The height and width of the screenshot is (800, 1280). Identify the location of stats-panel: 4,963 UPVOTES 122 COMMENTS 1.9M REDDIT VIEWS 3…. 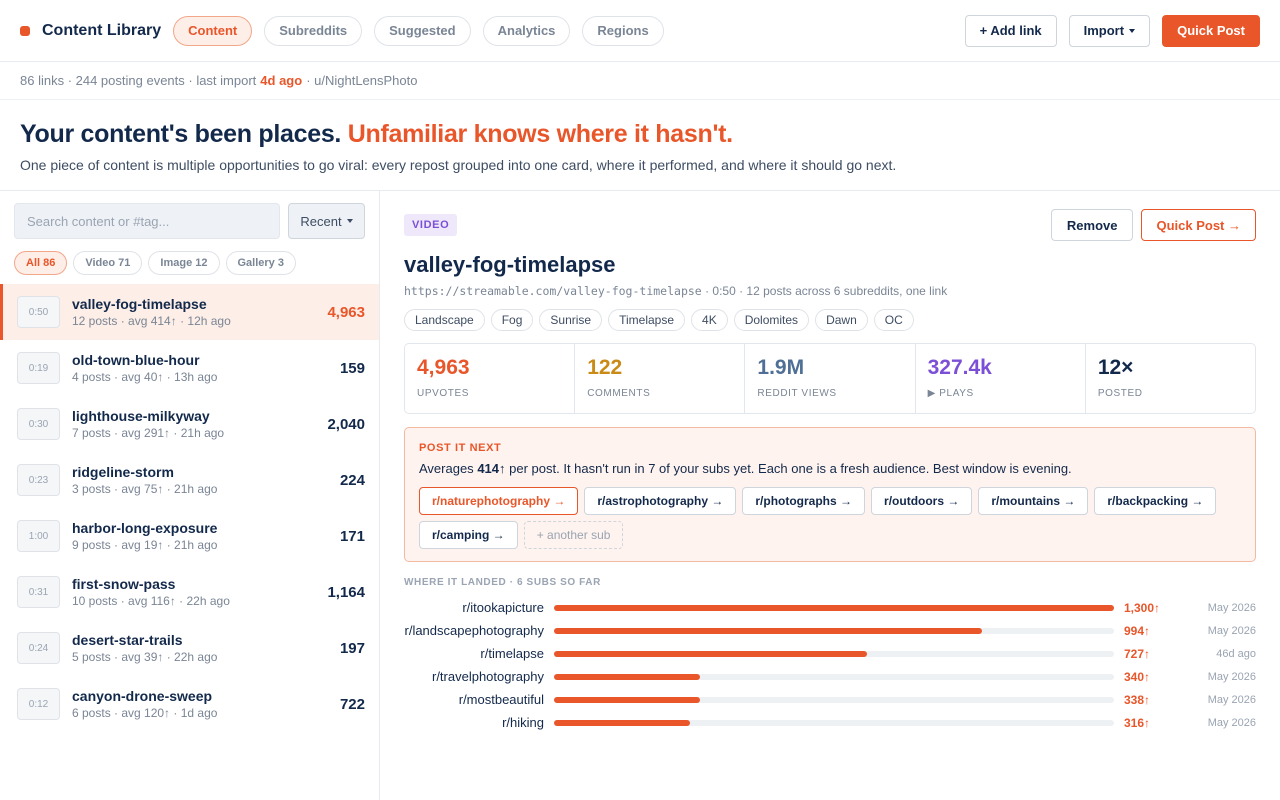
(830, 378).